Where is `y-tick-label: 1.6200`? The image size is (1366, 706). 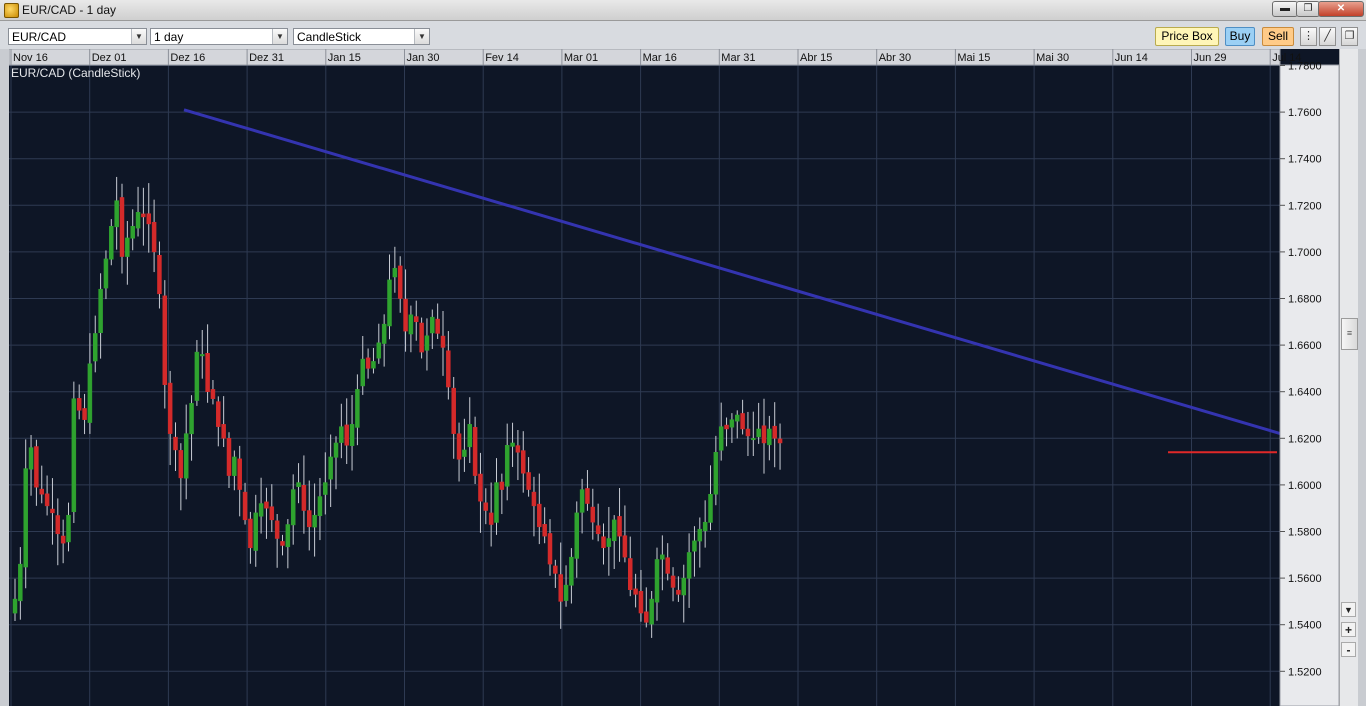
y-tick-label: 1.6200 is located at coordinates (1305, 439).